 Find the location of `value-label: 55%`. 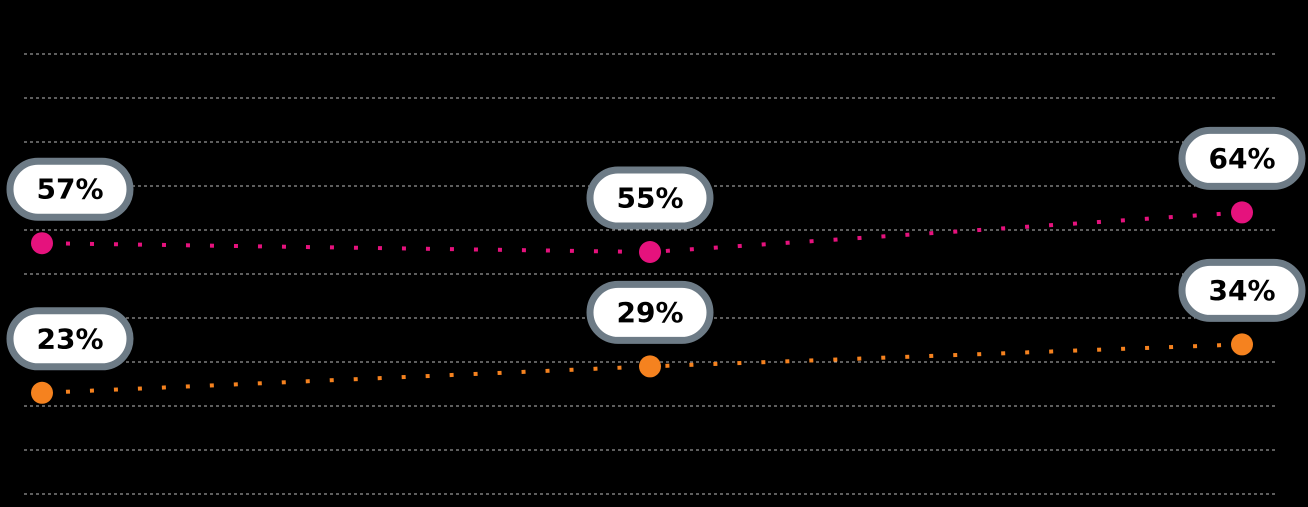

value-label: 55% is located at coordinates (649, 198).